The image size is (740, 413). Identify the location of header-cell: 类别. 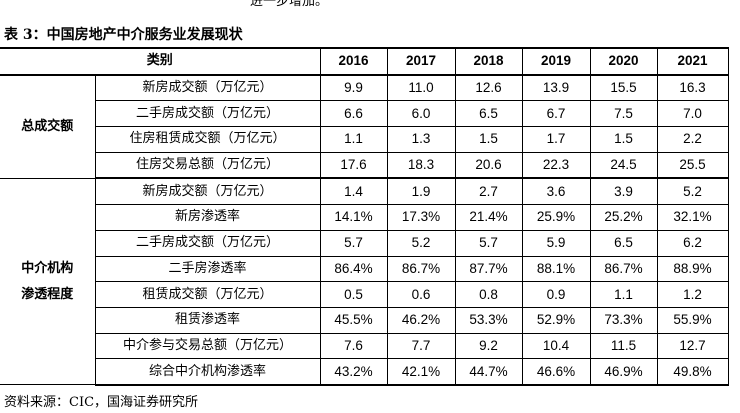
(160, 61).